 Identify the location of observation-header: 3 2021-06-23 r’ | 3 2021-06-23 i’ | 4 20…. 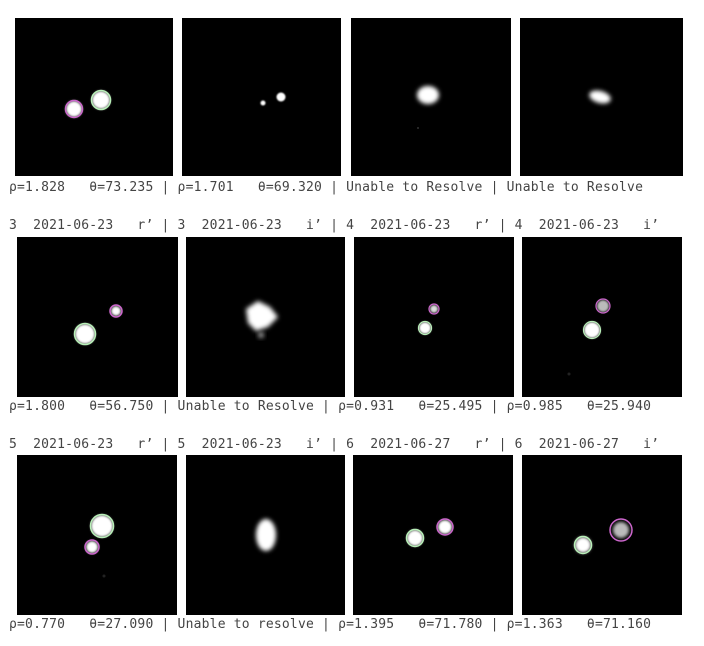
(334, 225).